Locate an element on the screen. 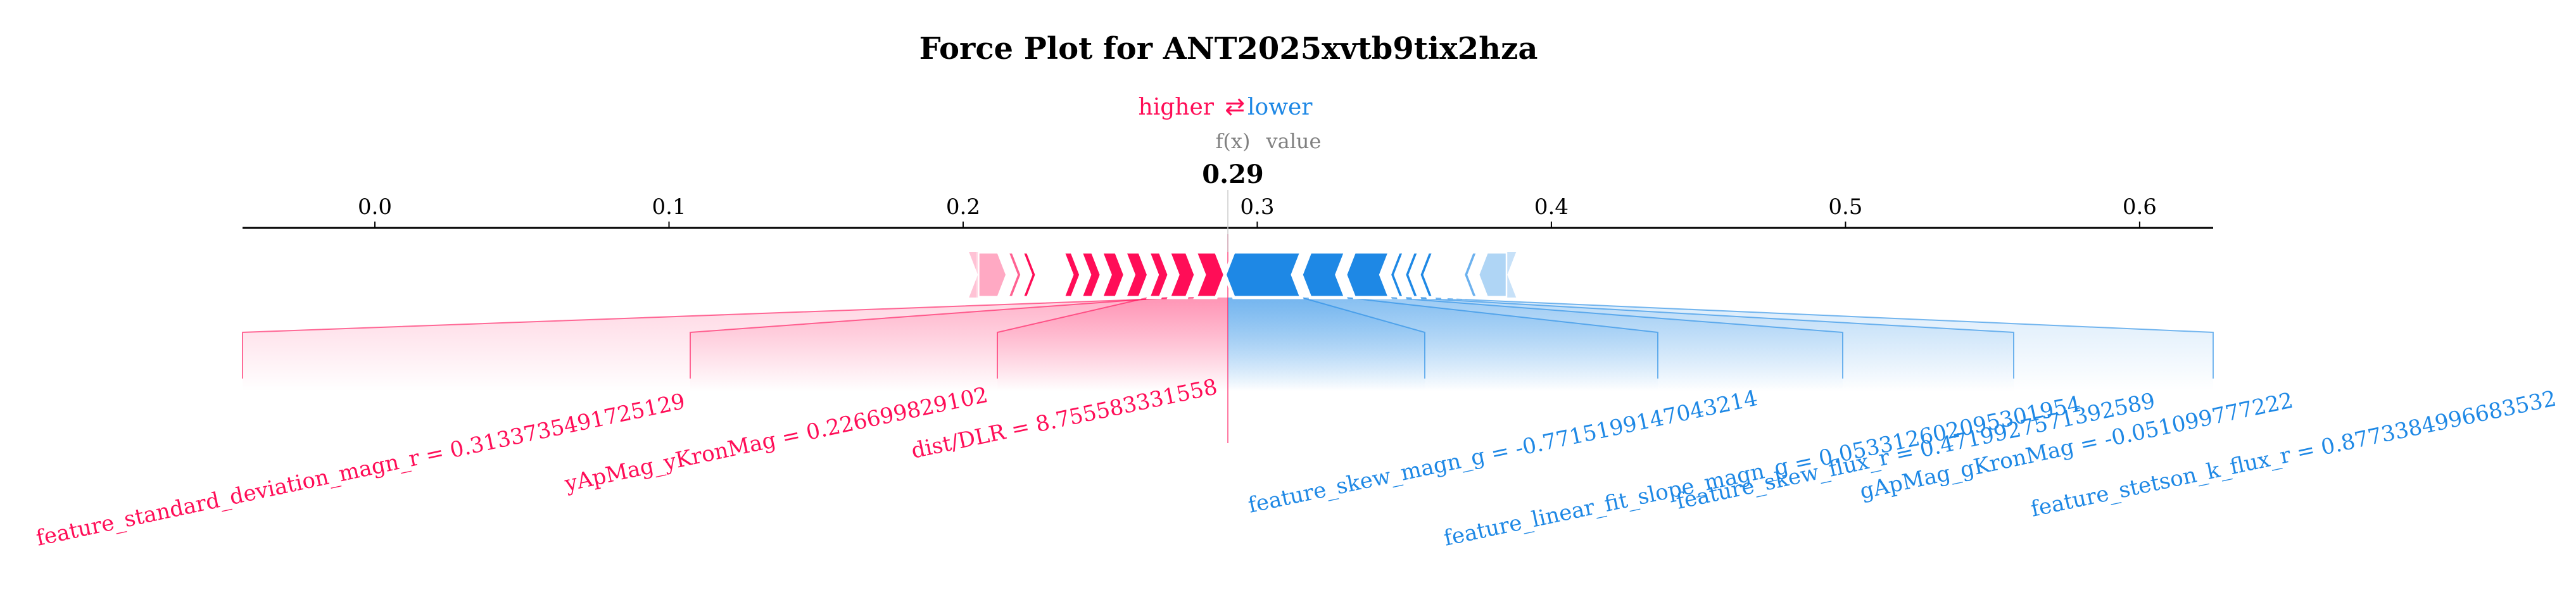 The image size is (2576, 590). negative-tail is located at coordinates (1512, 275).